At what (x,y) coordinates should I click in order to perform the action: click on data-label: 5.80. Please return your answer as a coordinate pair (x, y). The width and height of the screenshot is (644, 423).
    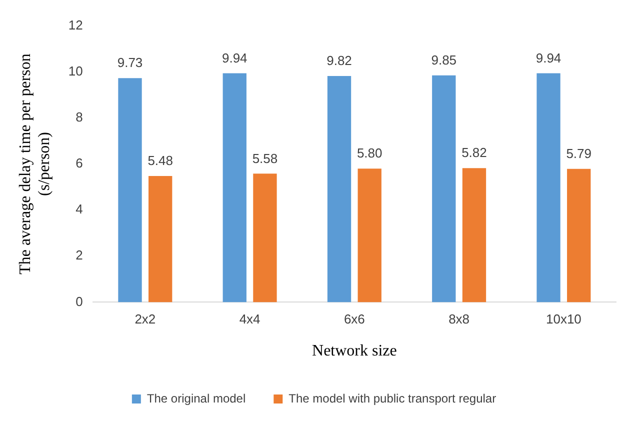
    Looking at the image, I should click on (369, 153).